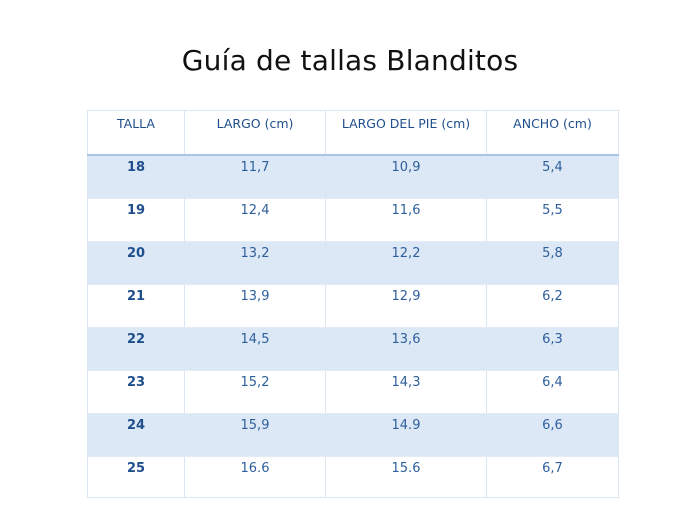 This screenshot has height=505, width=700. I want to click on table-row: 22 14,5 13,6 6,3, so click(353, 349).